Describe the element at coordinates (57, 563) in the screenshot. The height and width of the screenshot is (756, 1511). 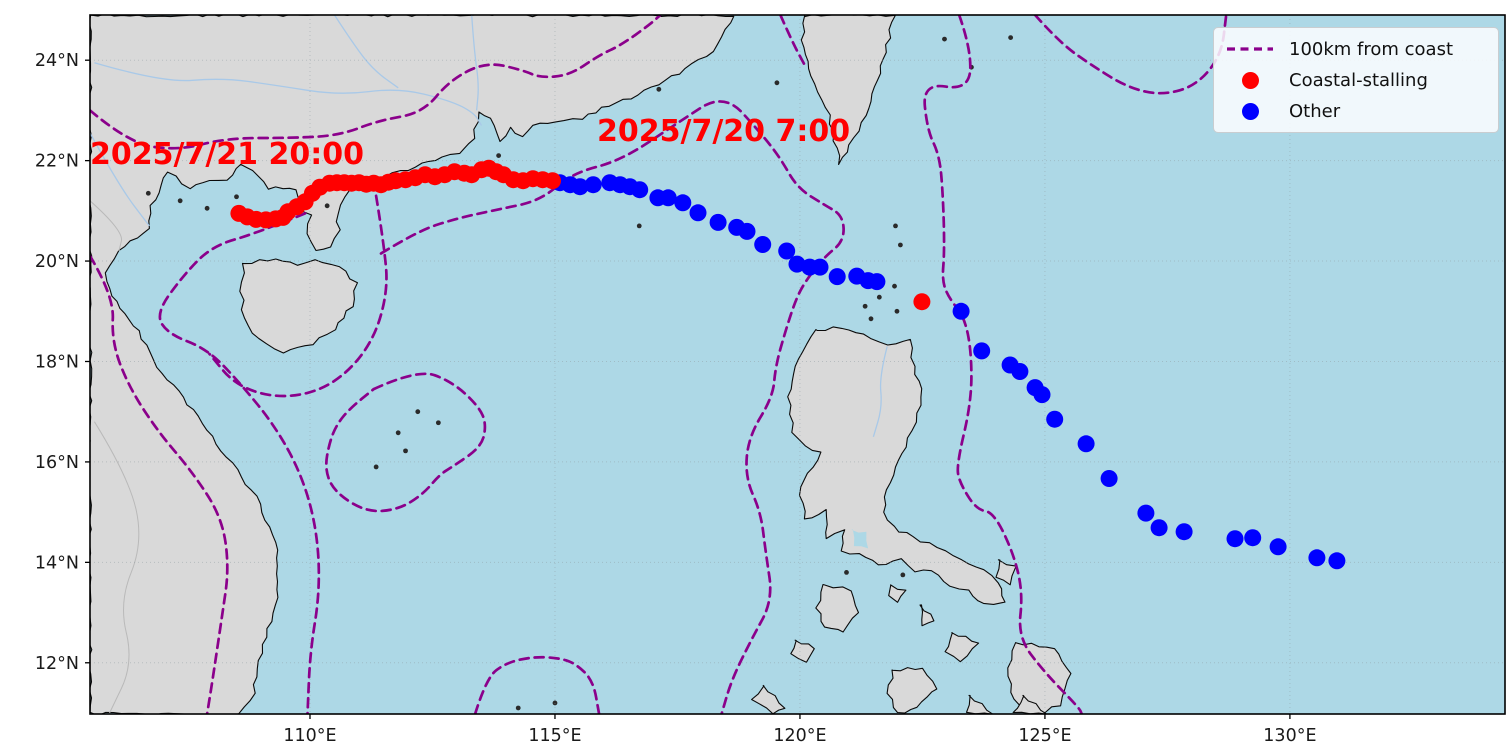
I see `y-tick-label: 14°N` at that location.